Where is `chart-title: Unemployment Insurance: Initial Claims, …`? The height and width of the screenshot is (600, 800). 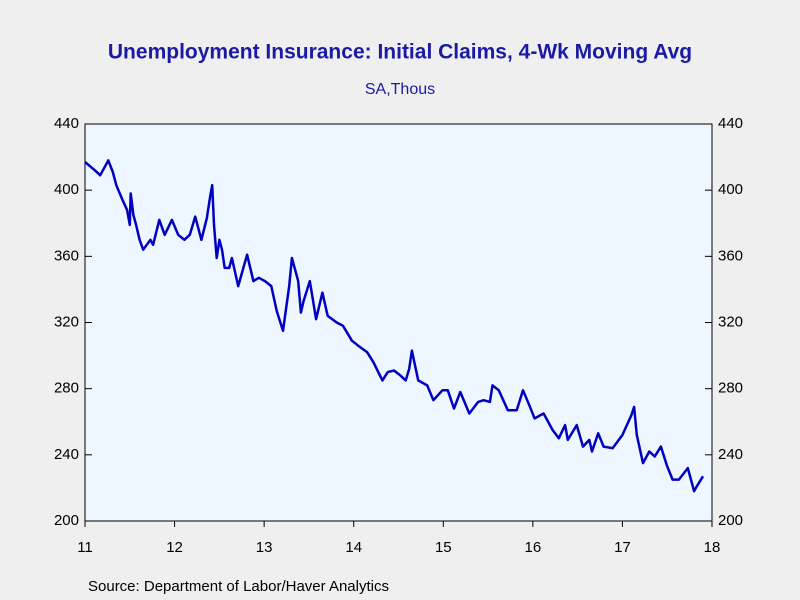 chart-title: Unemployment Insurance: Initial Claims, … is located at coordinates (400, 52).